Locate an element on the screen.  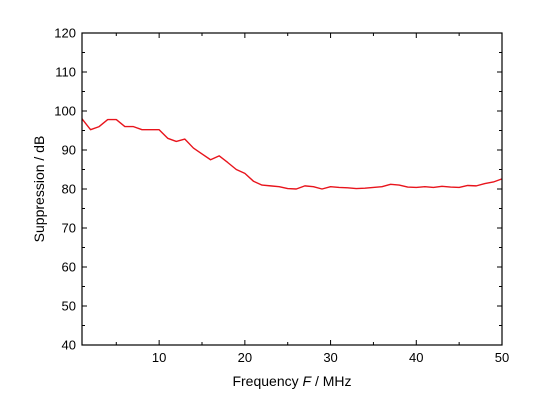
x-tick-label: 50 is located at coordinates (502, 357).